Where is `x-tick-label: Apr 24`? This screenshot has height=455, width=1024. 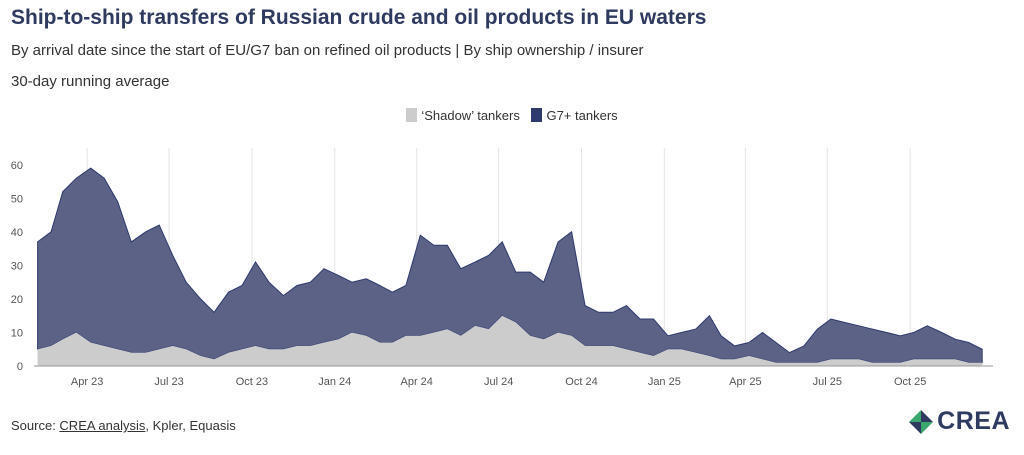
x-tick-label: Apr 24 is located at coordinates (416, 382).